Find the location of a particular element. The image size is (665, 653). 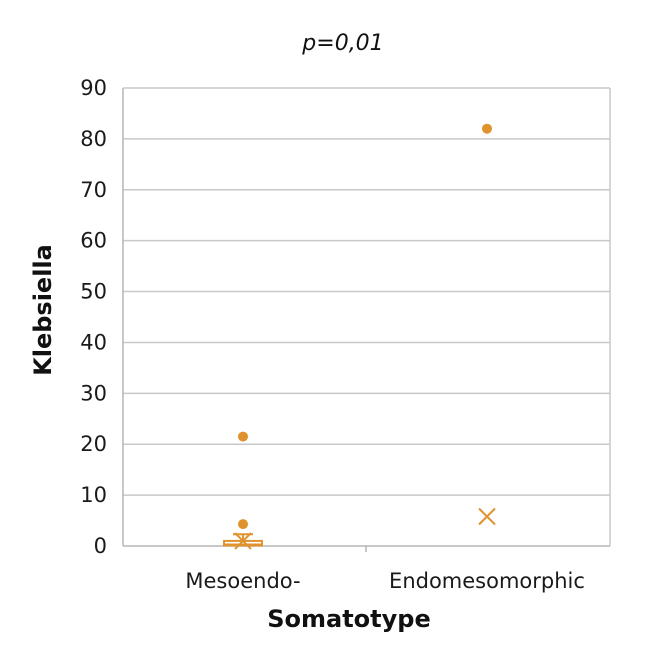

y-tick-label-40: 40 is located at coordinates (93, 342).